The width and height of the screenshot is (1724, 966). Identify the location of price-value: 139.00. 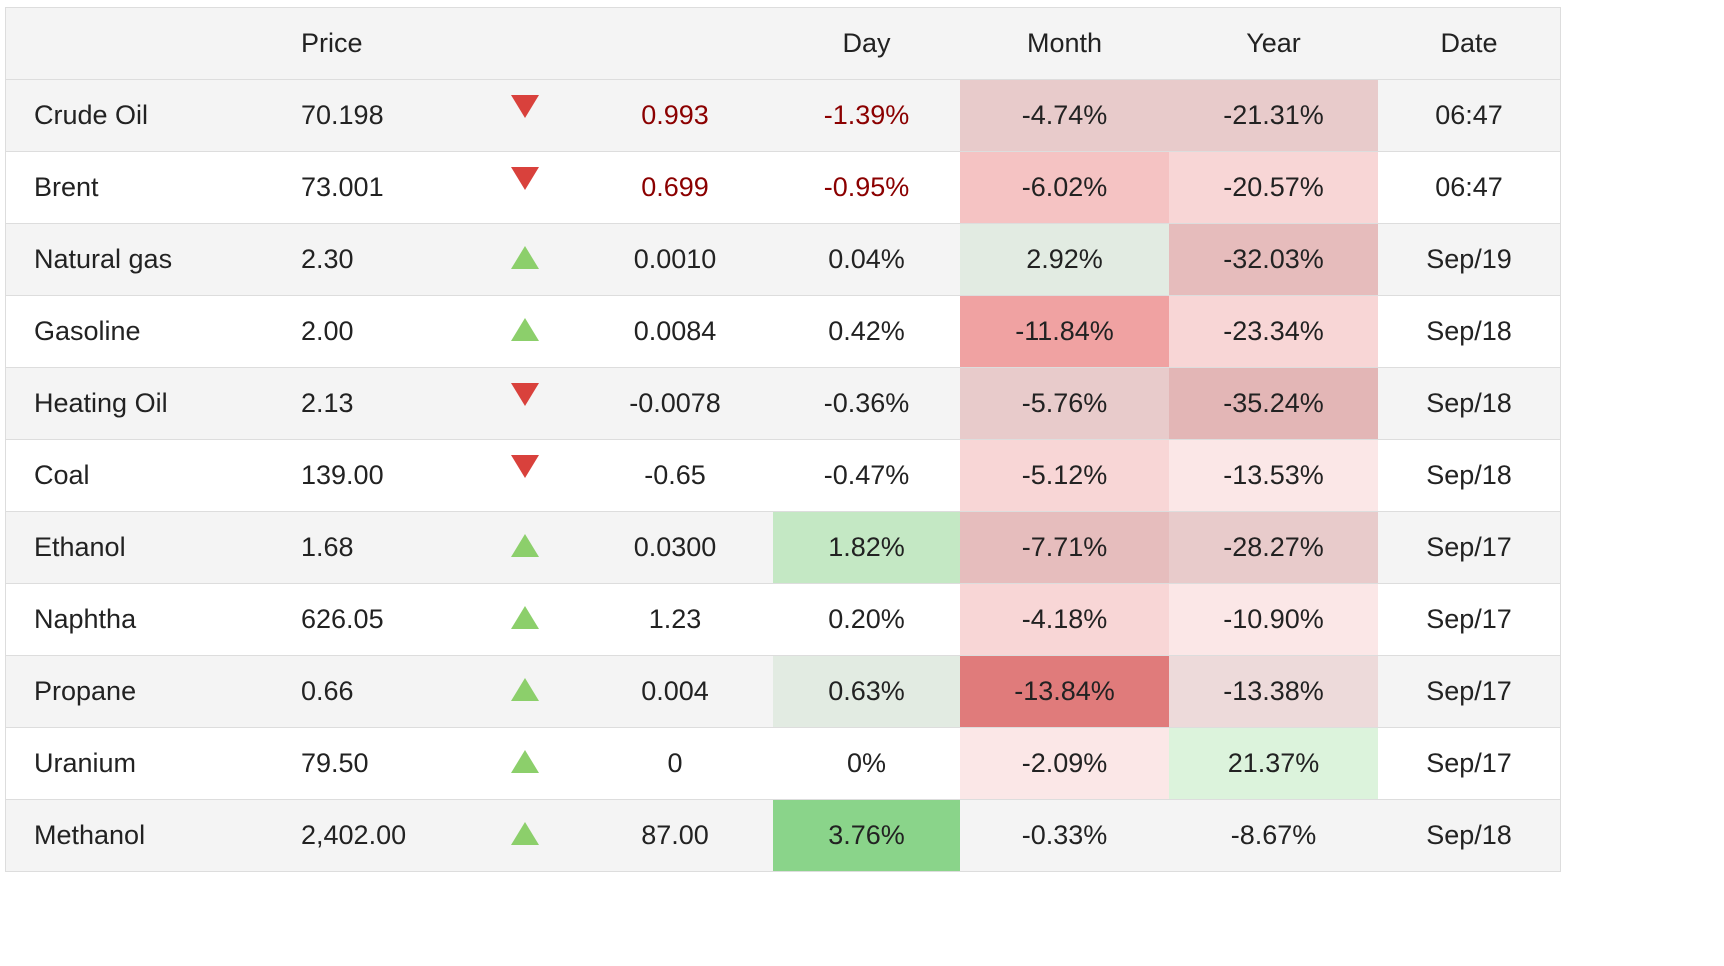
(342, 475).